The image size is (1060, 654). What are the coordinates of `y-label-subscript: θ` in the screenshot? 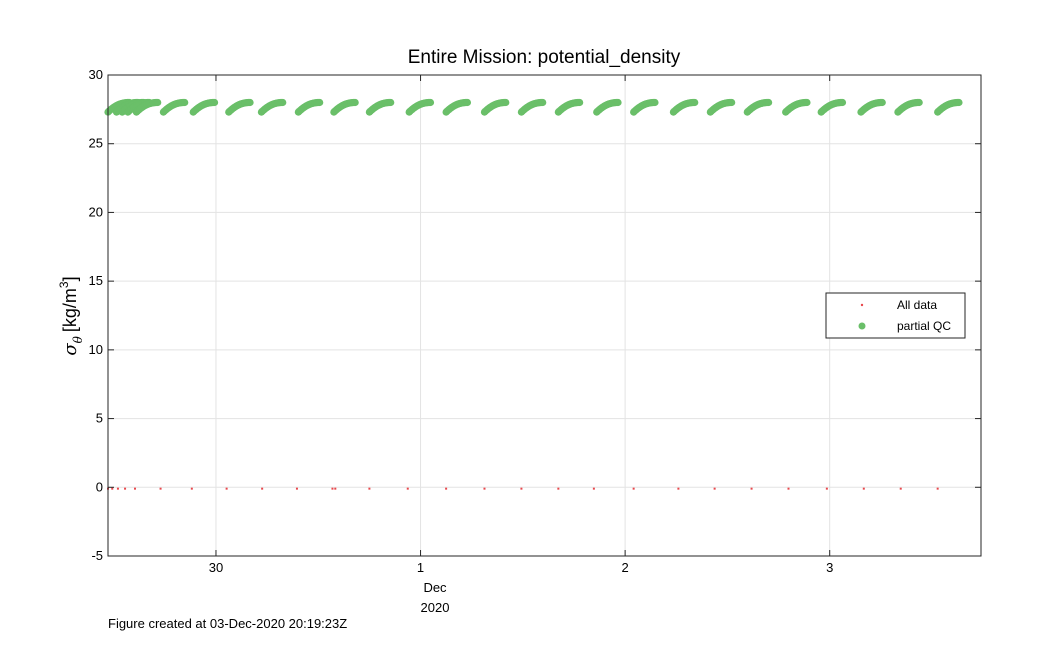 It's located at (78, 339).